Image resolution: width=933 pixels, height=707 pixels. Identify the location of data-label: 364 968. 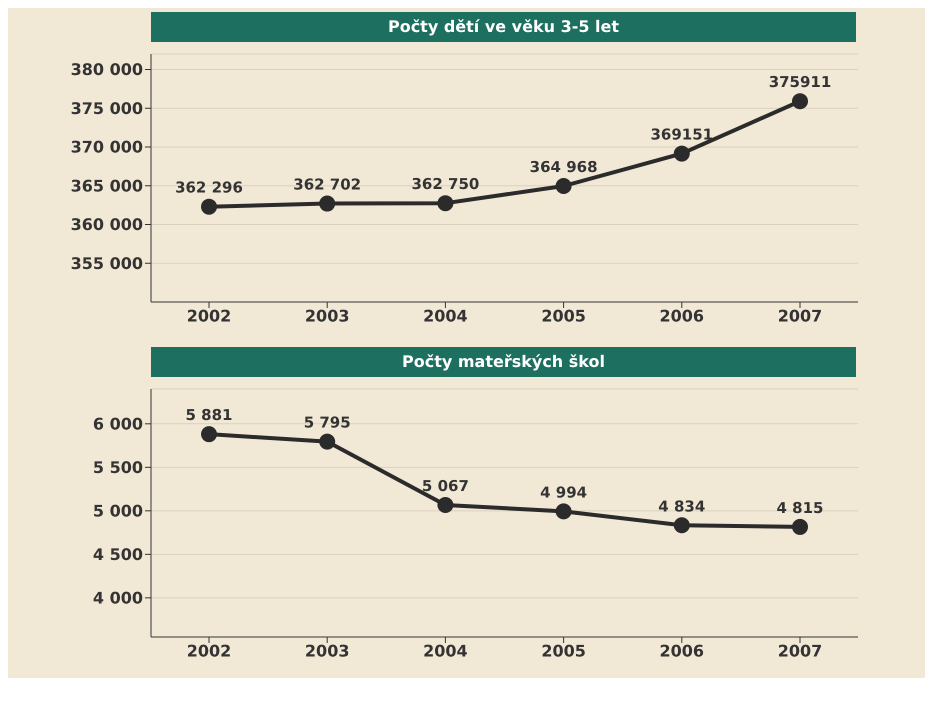
(564, 167).